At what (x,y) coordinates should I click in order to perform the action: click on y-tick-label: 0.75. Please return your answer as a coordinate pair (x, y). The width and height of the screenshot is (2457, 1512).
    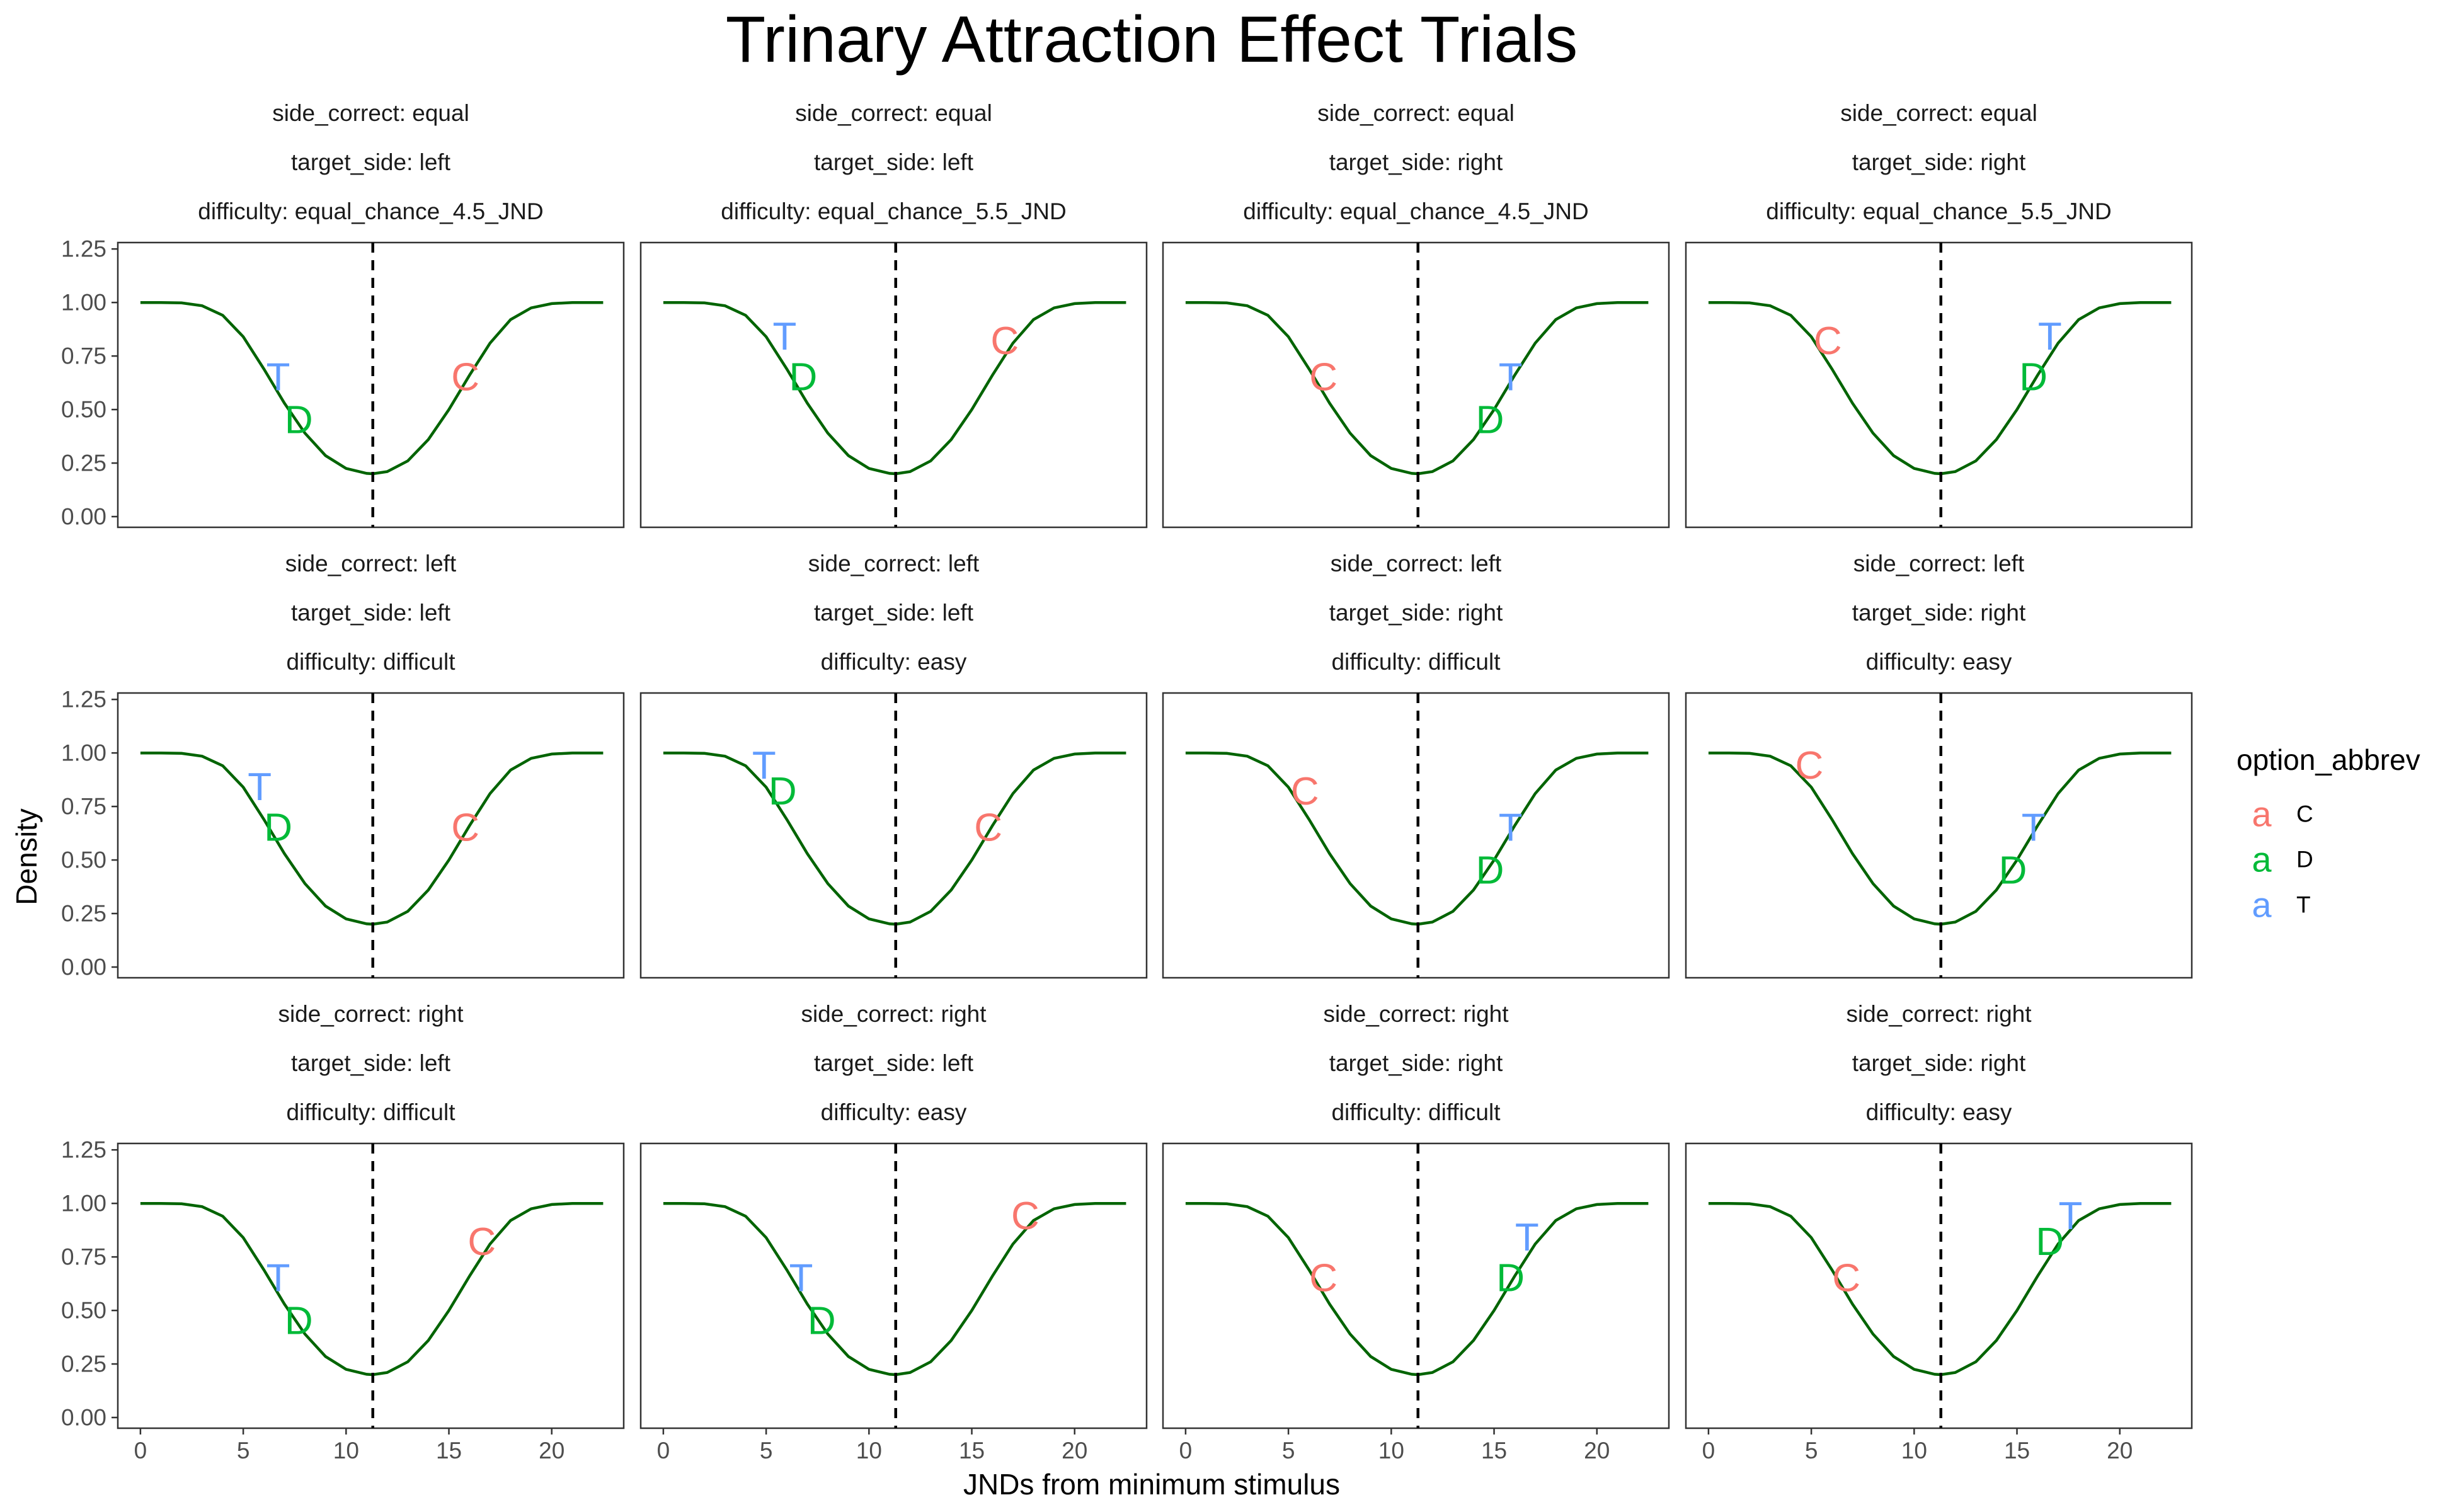
    Looking at the image, I should click on (83, 807).